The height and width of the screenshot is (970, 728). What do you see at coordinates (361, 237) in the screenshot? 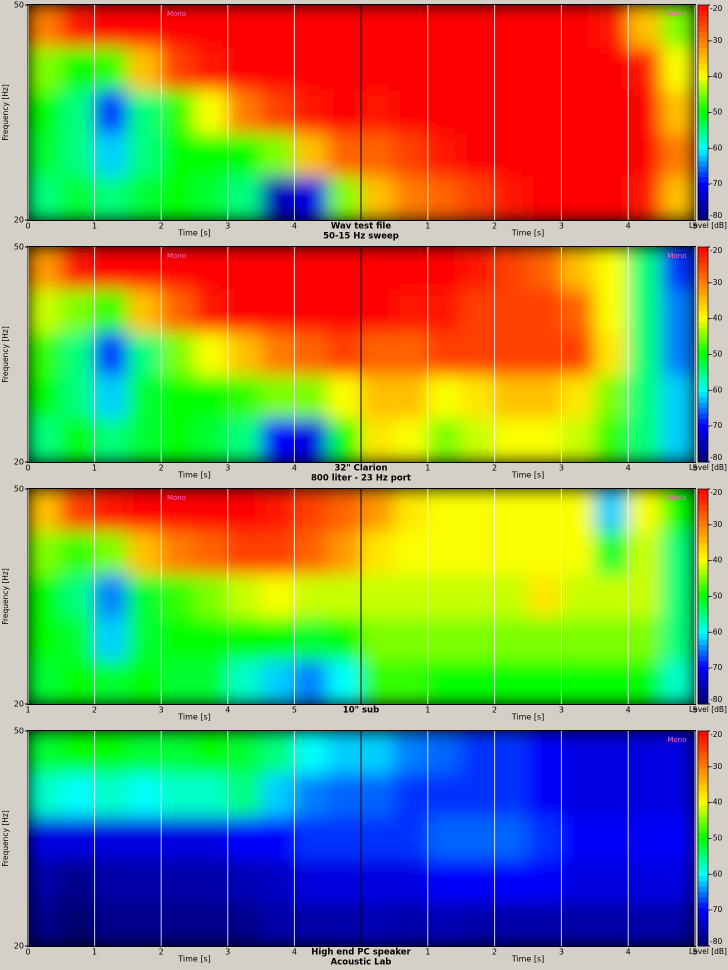
I see `chart-title: 50-15 Hz sweep` at bounding box center [361, 237].